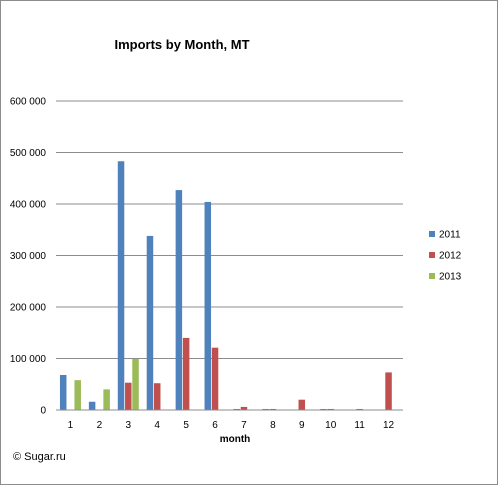  What do you see at coordinates (157, 425) in the screenshot?
I see `x-tick-label: 4` at bounding box center [157, 425].